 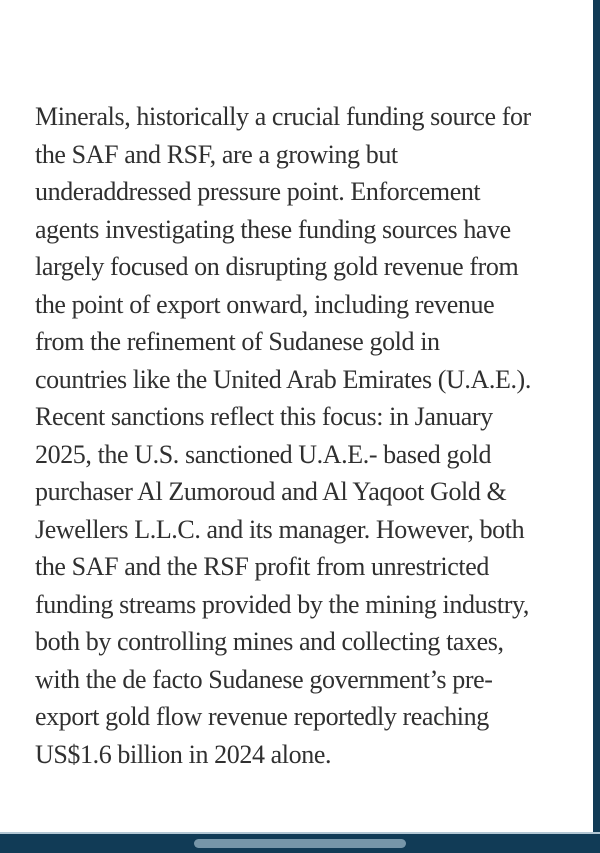 I want to click on home-indicator-handle, so click(x=300, y=843).